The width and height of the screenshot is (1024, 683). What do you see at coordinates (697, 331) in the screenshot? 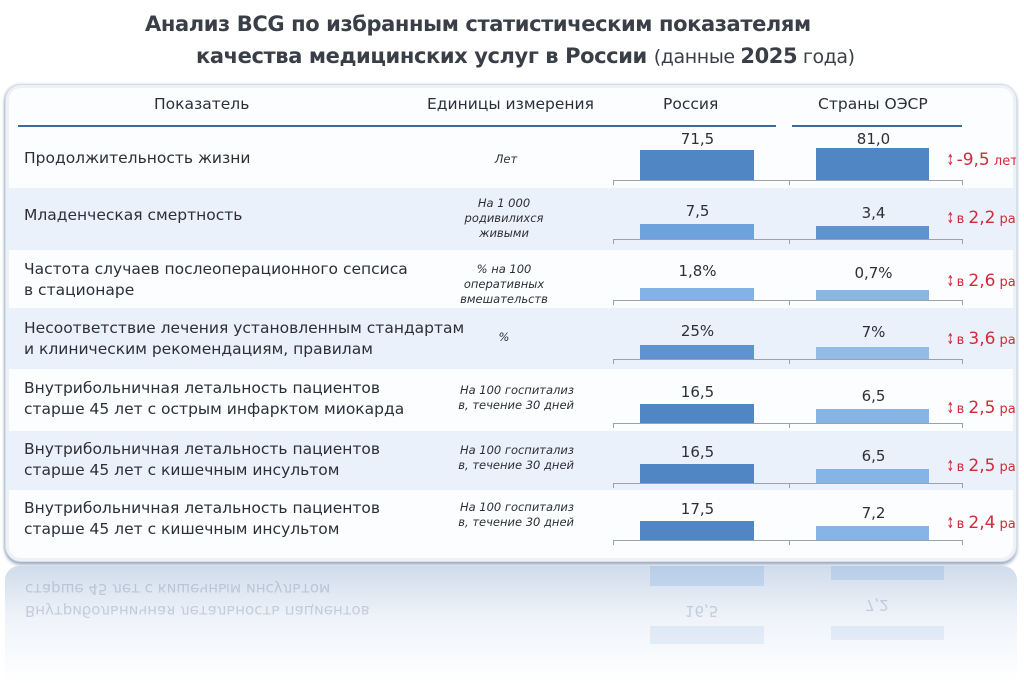
I see `russia-value: 25%` at bounding box center [697, 331].